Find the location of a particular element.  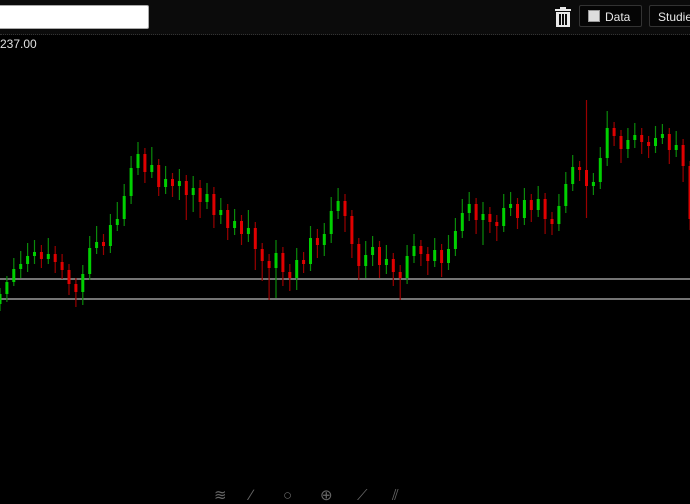

data-button: Data is located at coordinates (610, 16).